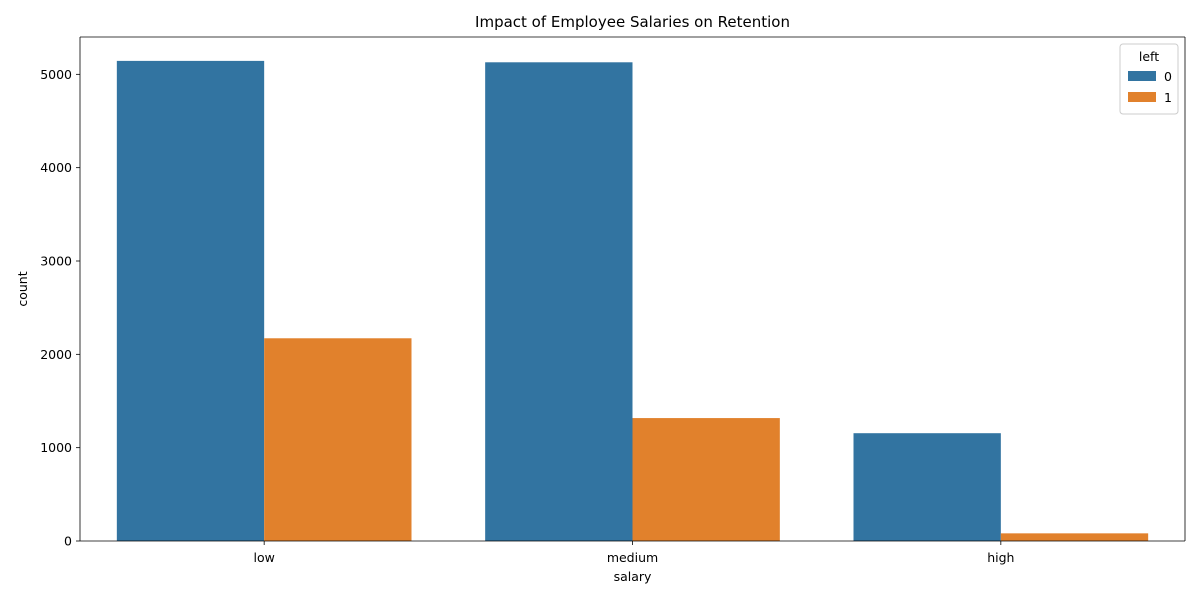 The height and width of the screenshot is (600, 1200). I want to click on x-tick-label-medium: medium, so click(632, 557).